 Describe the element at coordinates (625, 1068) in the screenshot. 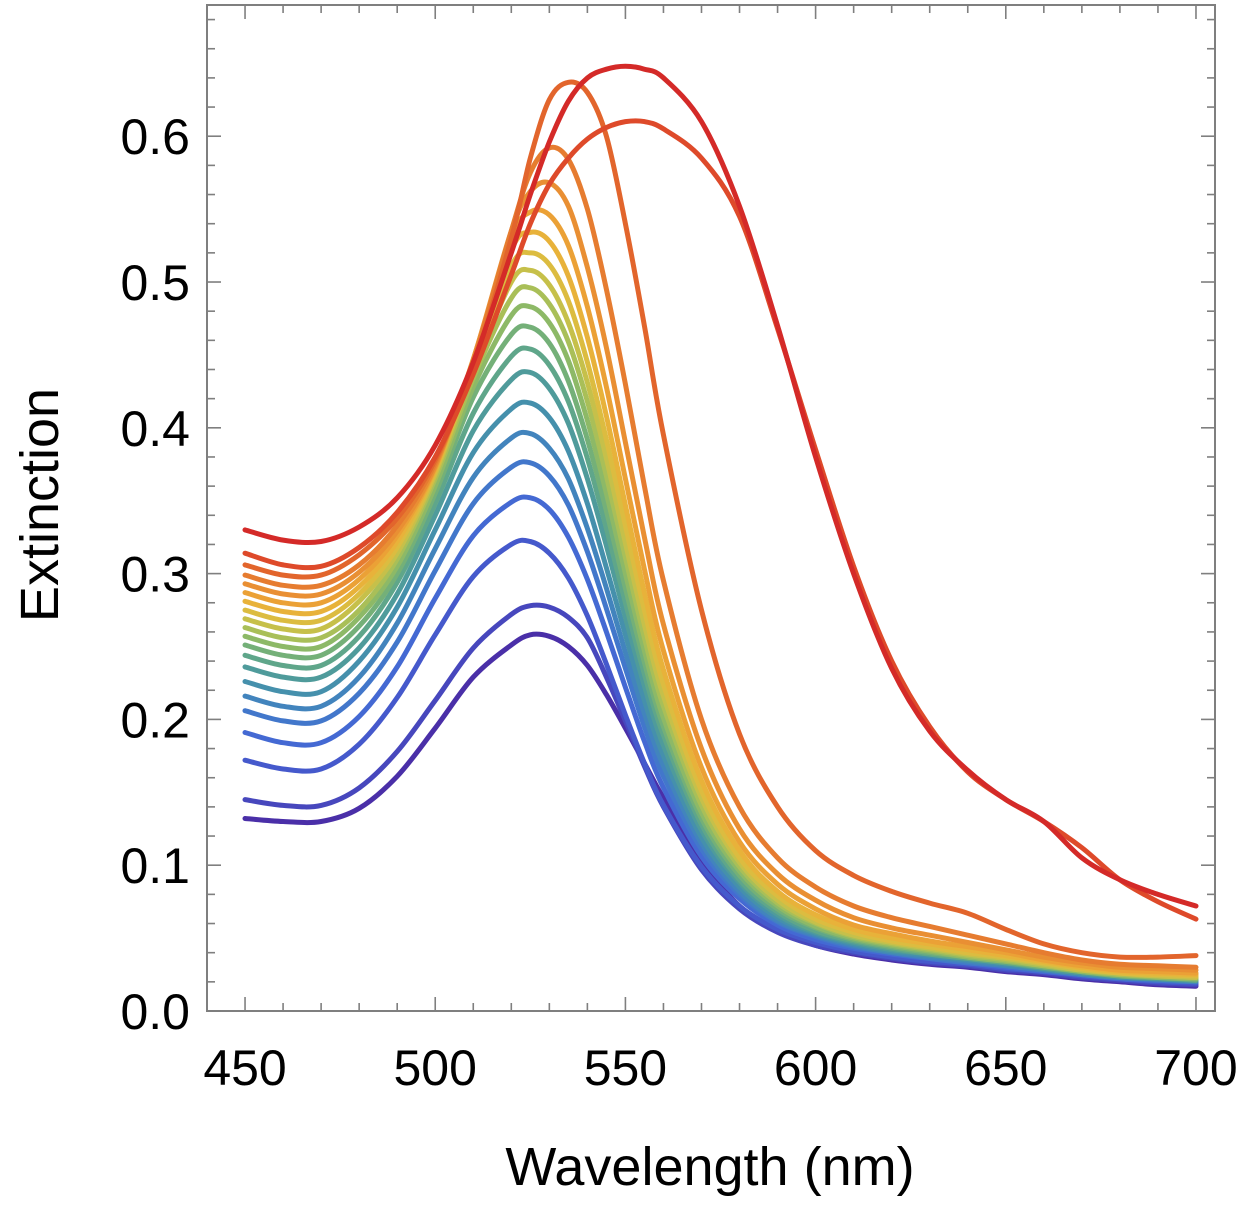

I see `x-tick-label: 550` at that location.